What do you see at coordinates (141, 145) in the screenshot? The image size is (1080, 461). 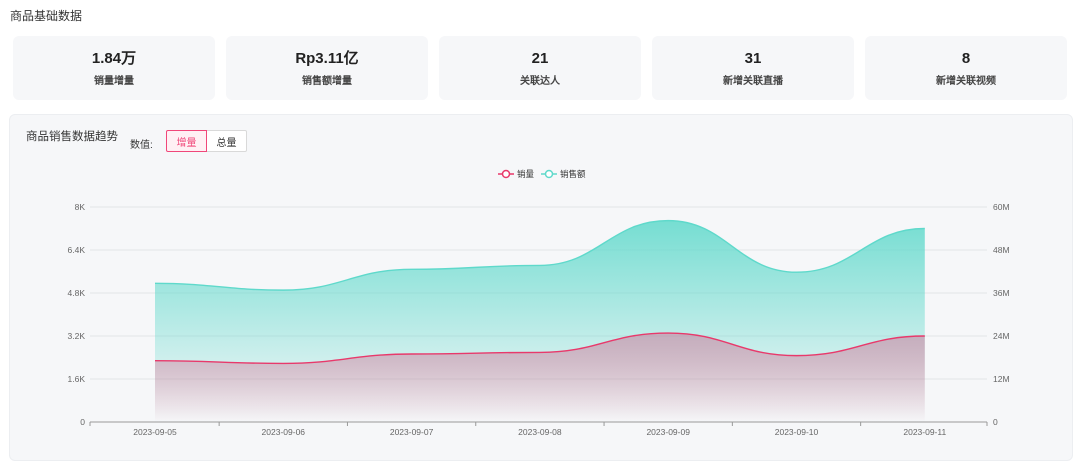 I see `value-mode-label: 数值:` at bounding box center [141, 145].